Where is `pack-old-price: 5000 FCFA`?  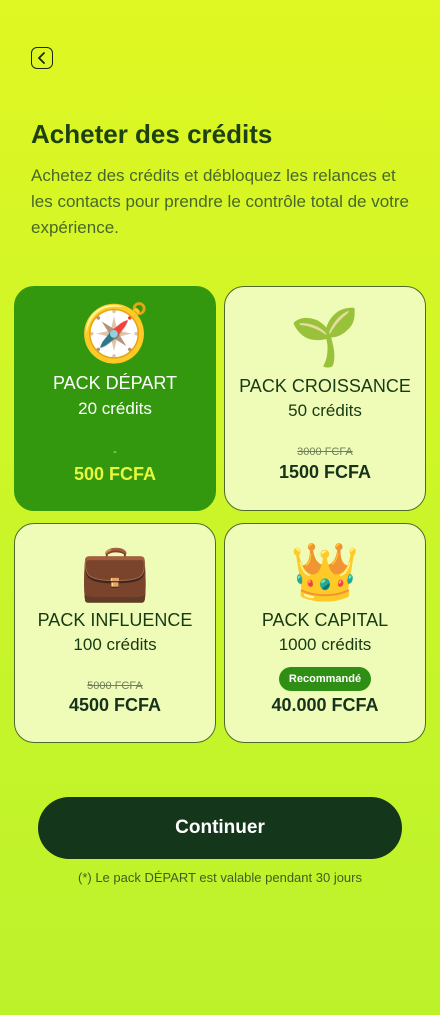
pack-old-price: 5000 FCFA is located at coordinates (115, 686).